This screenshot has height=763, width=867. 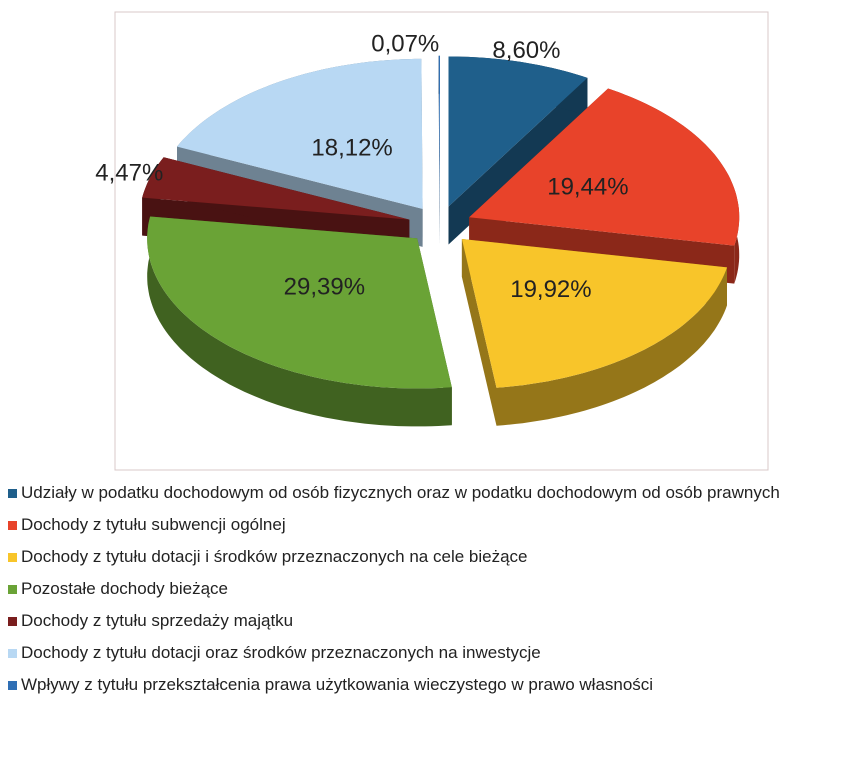 I want to click on data-label: 19,44%, so click(x=587, y=187).